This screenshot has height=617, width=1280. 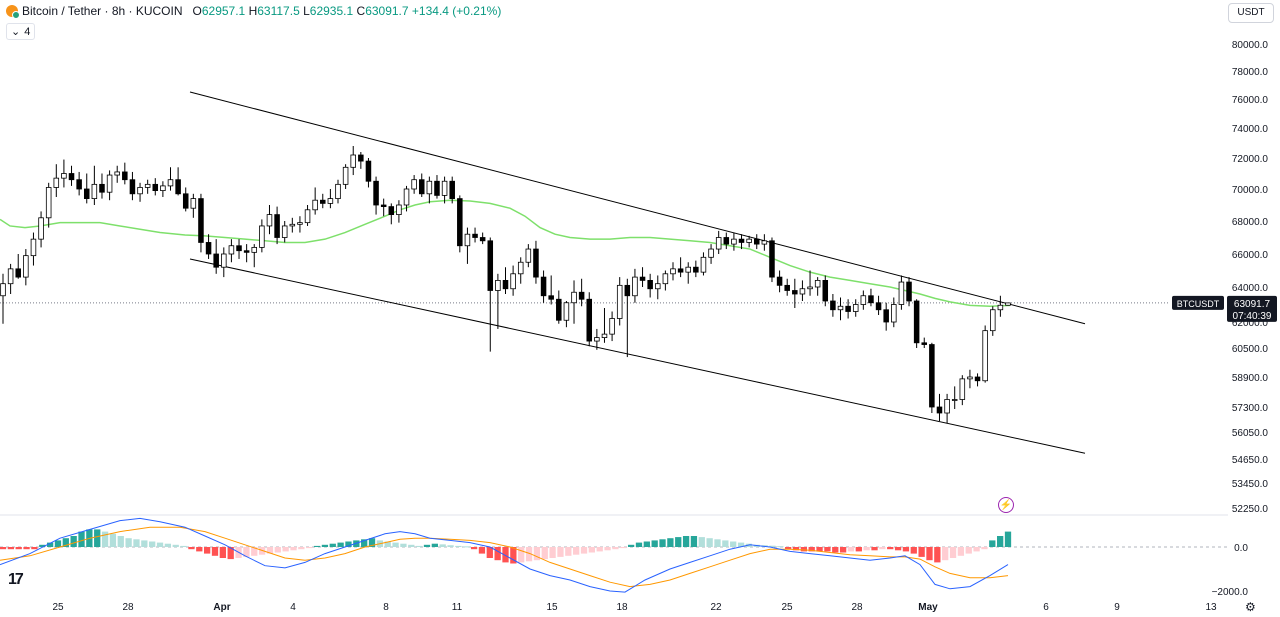 I want to click on x-tick-label: 18, so click(x=622, y=607).